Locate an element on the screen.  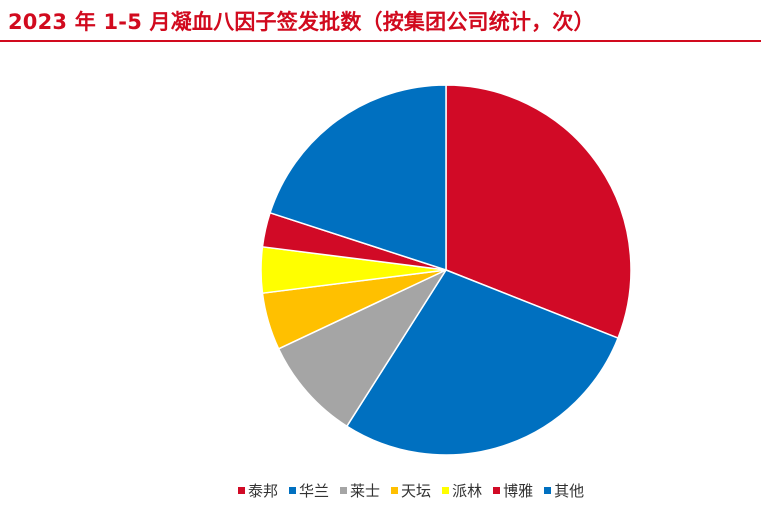
legend-label-3: 天坛 is located at coordinates (416, 491).